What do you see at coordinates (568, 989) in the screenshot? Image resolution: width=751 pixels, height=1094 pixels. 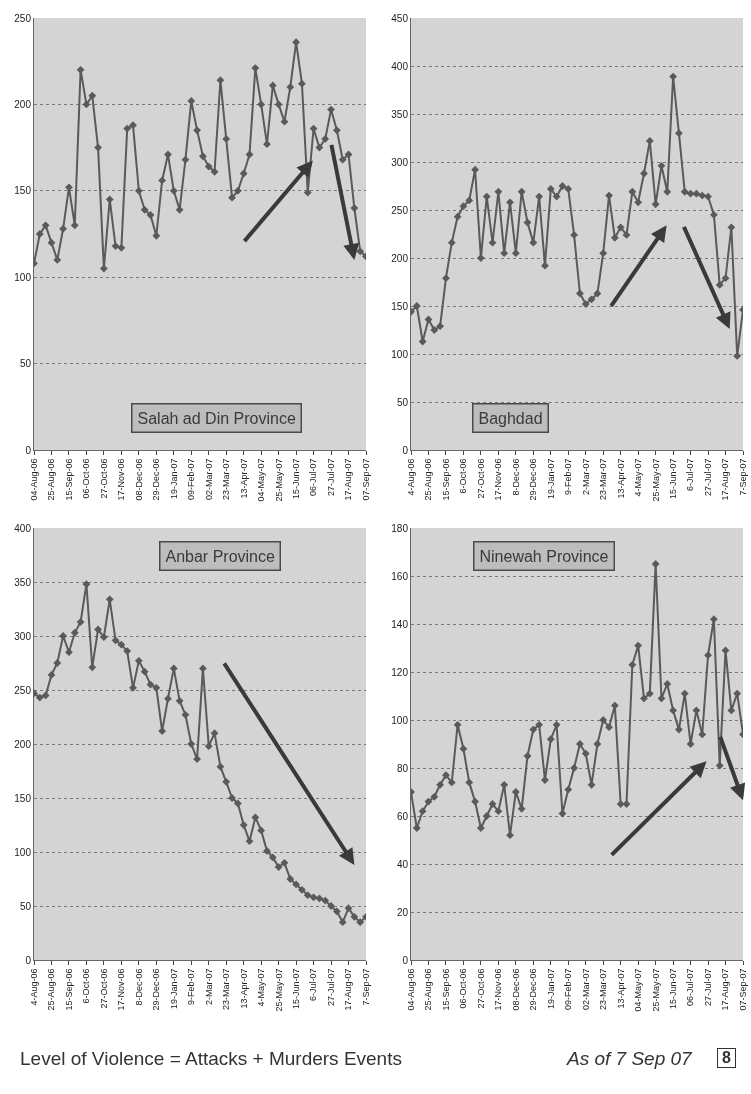 I see `x-tick-label: 09-Feb-07` at bounding box center [568, 989].